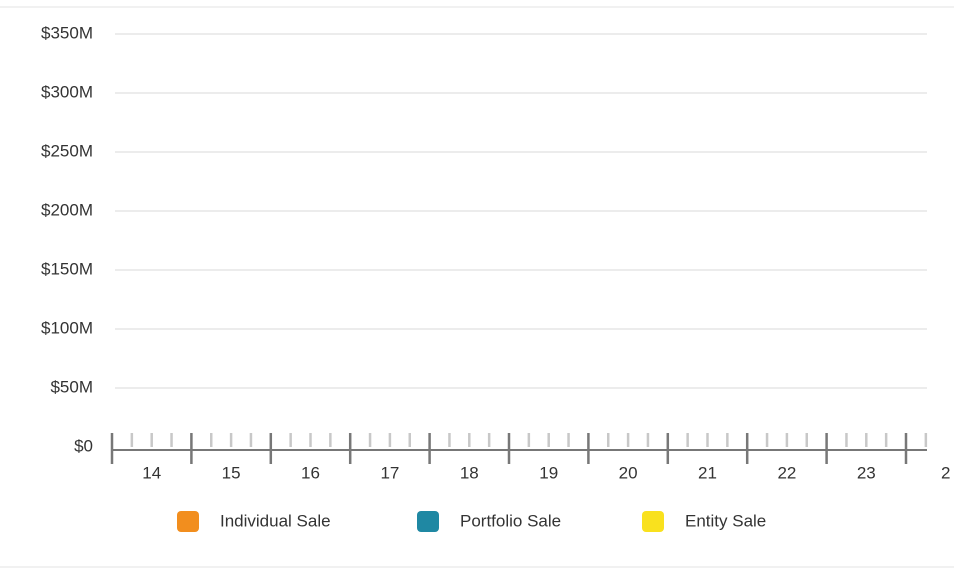  I want to click on y-tick-label: $200M, so click(67, 209).